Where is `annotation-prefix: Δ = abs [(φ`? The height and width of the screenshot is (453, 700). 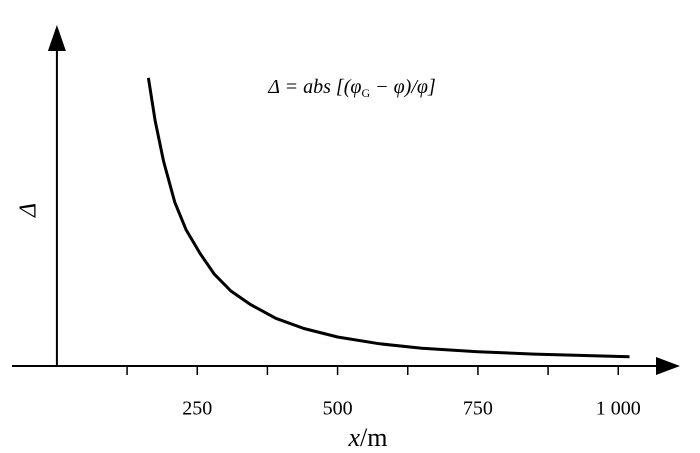
annotation-prefix: Δ = abs [(φ is located at coordinates (314, 87).